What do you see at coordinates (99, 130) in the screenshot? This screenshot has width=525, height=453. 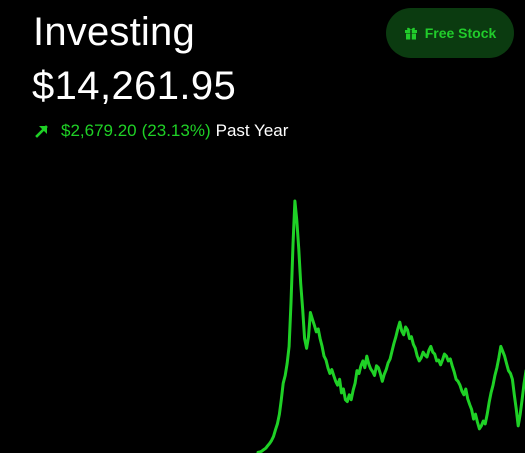 I see `change-amount: $2,679.20` at bounding box center [99, 130].